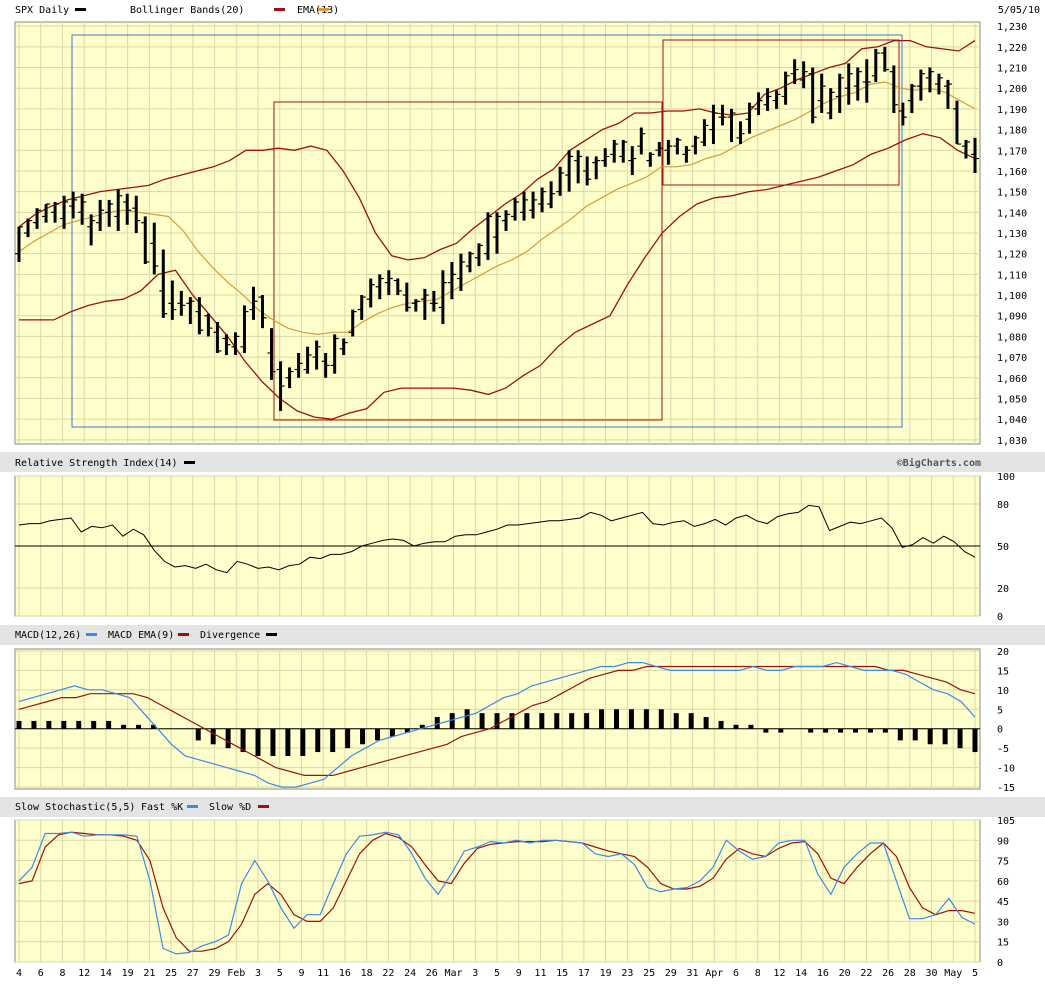 This screenshot has height=985, width=1045. I want to click on price-y-tick: 1,140, so click(1012, 213).